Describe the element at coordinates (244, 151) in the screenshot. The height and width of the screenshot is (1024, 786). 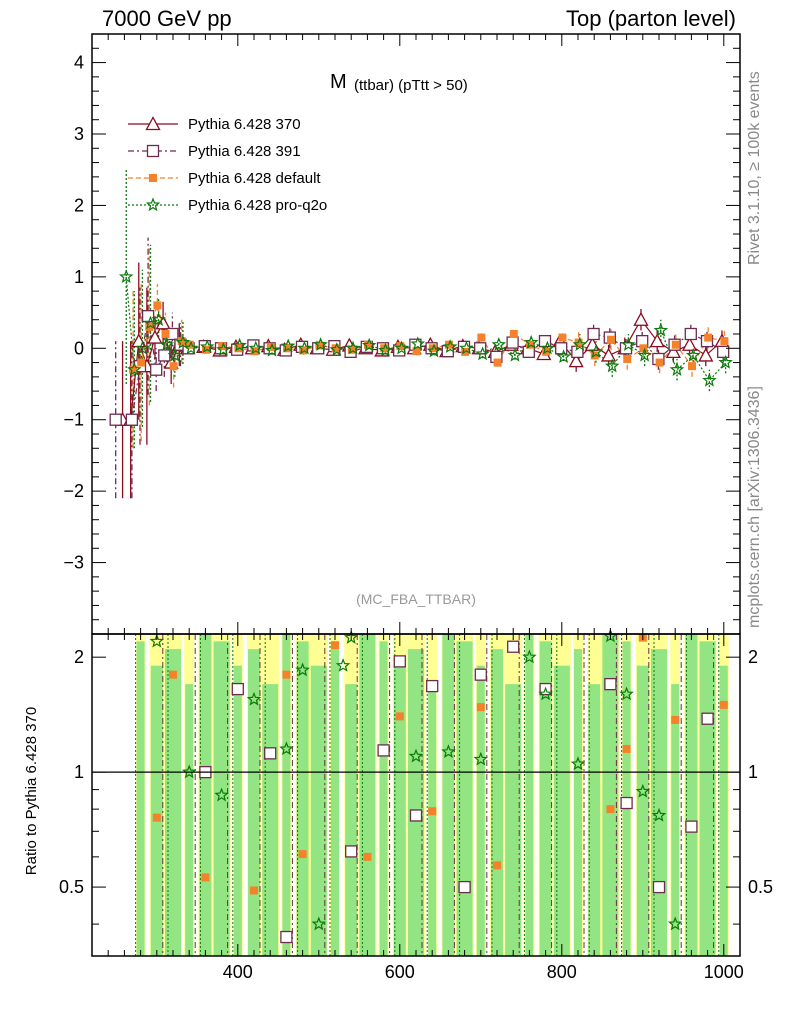
I see `legend-label: Pythia 6.428 391` at that location.